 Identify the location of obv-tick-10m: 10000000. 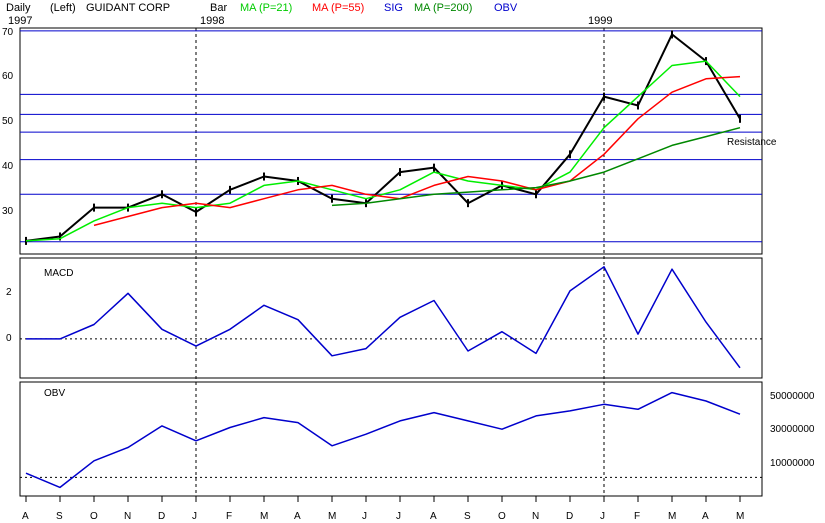
(792, 463).